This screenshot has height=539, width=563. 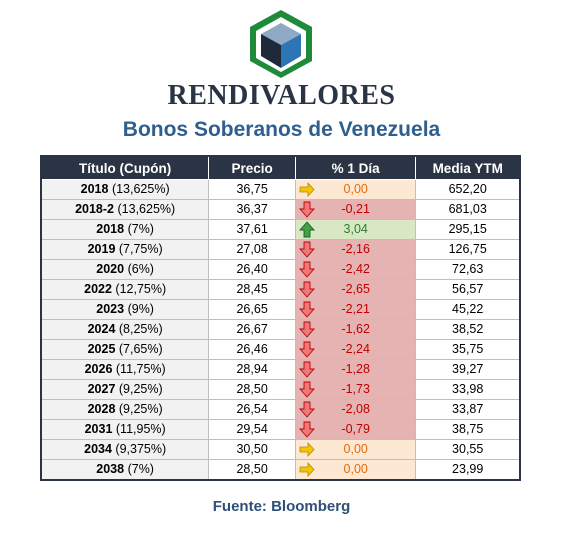 What do you see at coordinates (252, 209) in the screenshot?
I see `bond-price: 36,37` at bounding box center [252, 209].